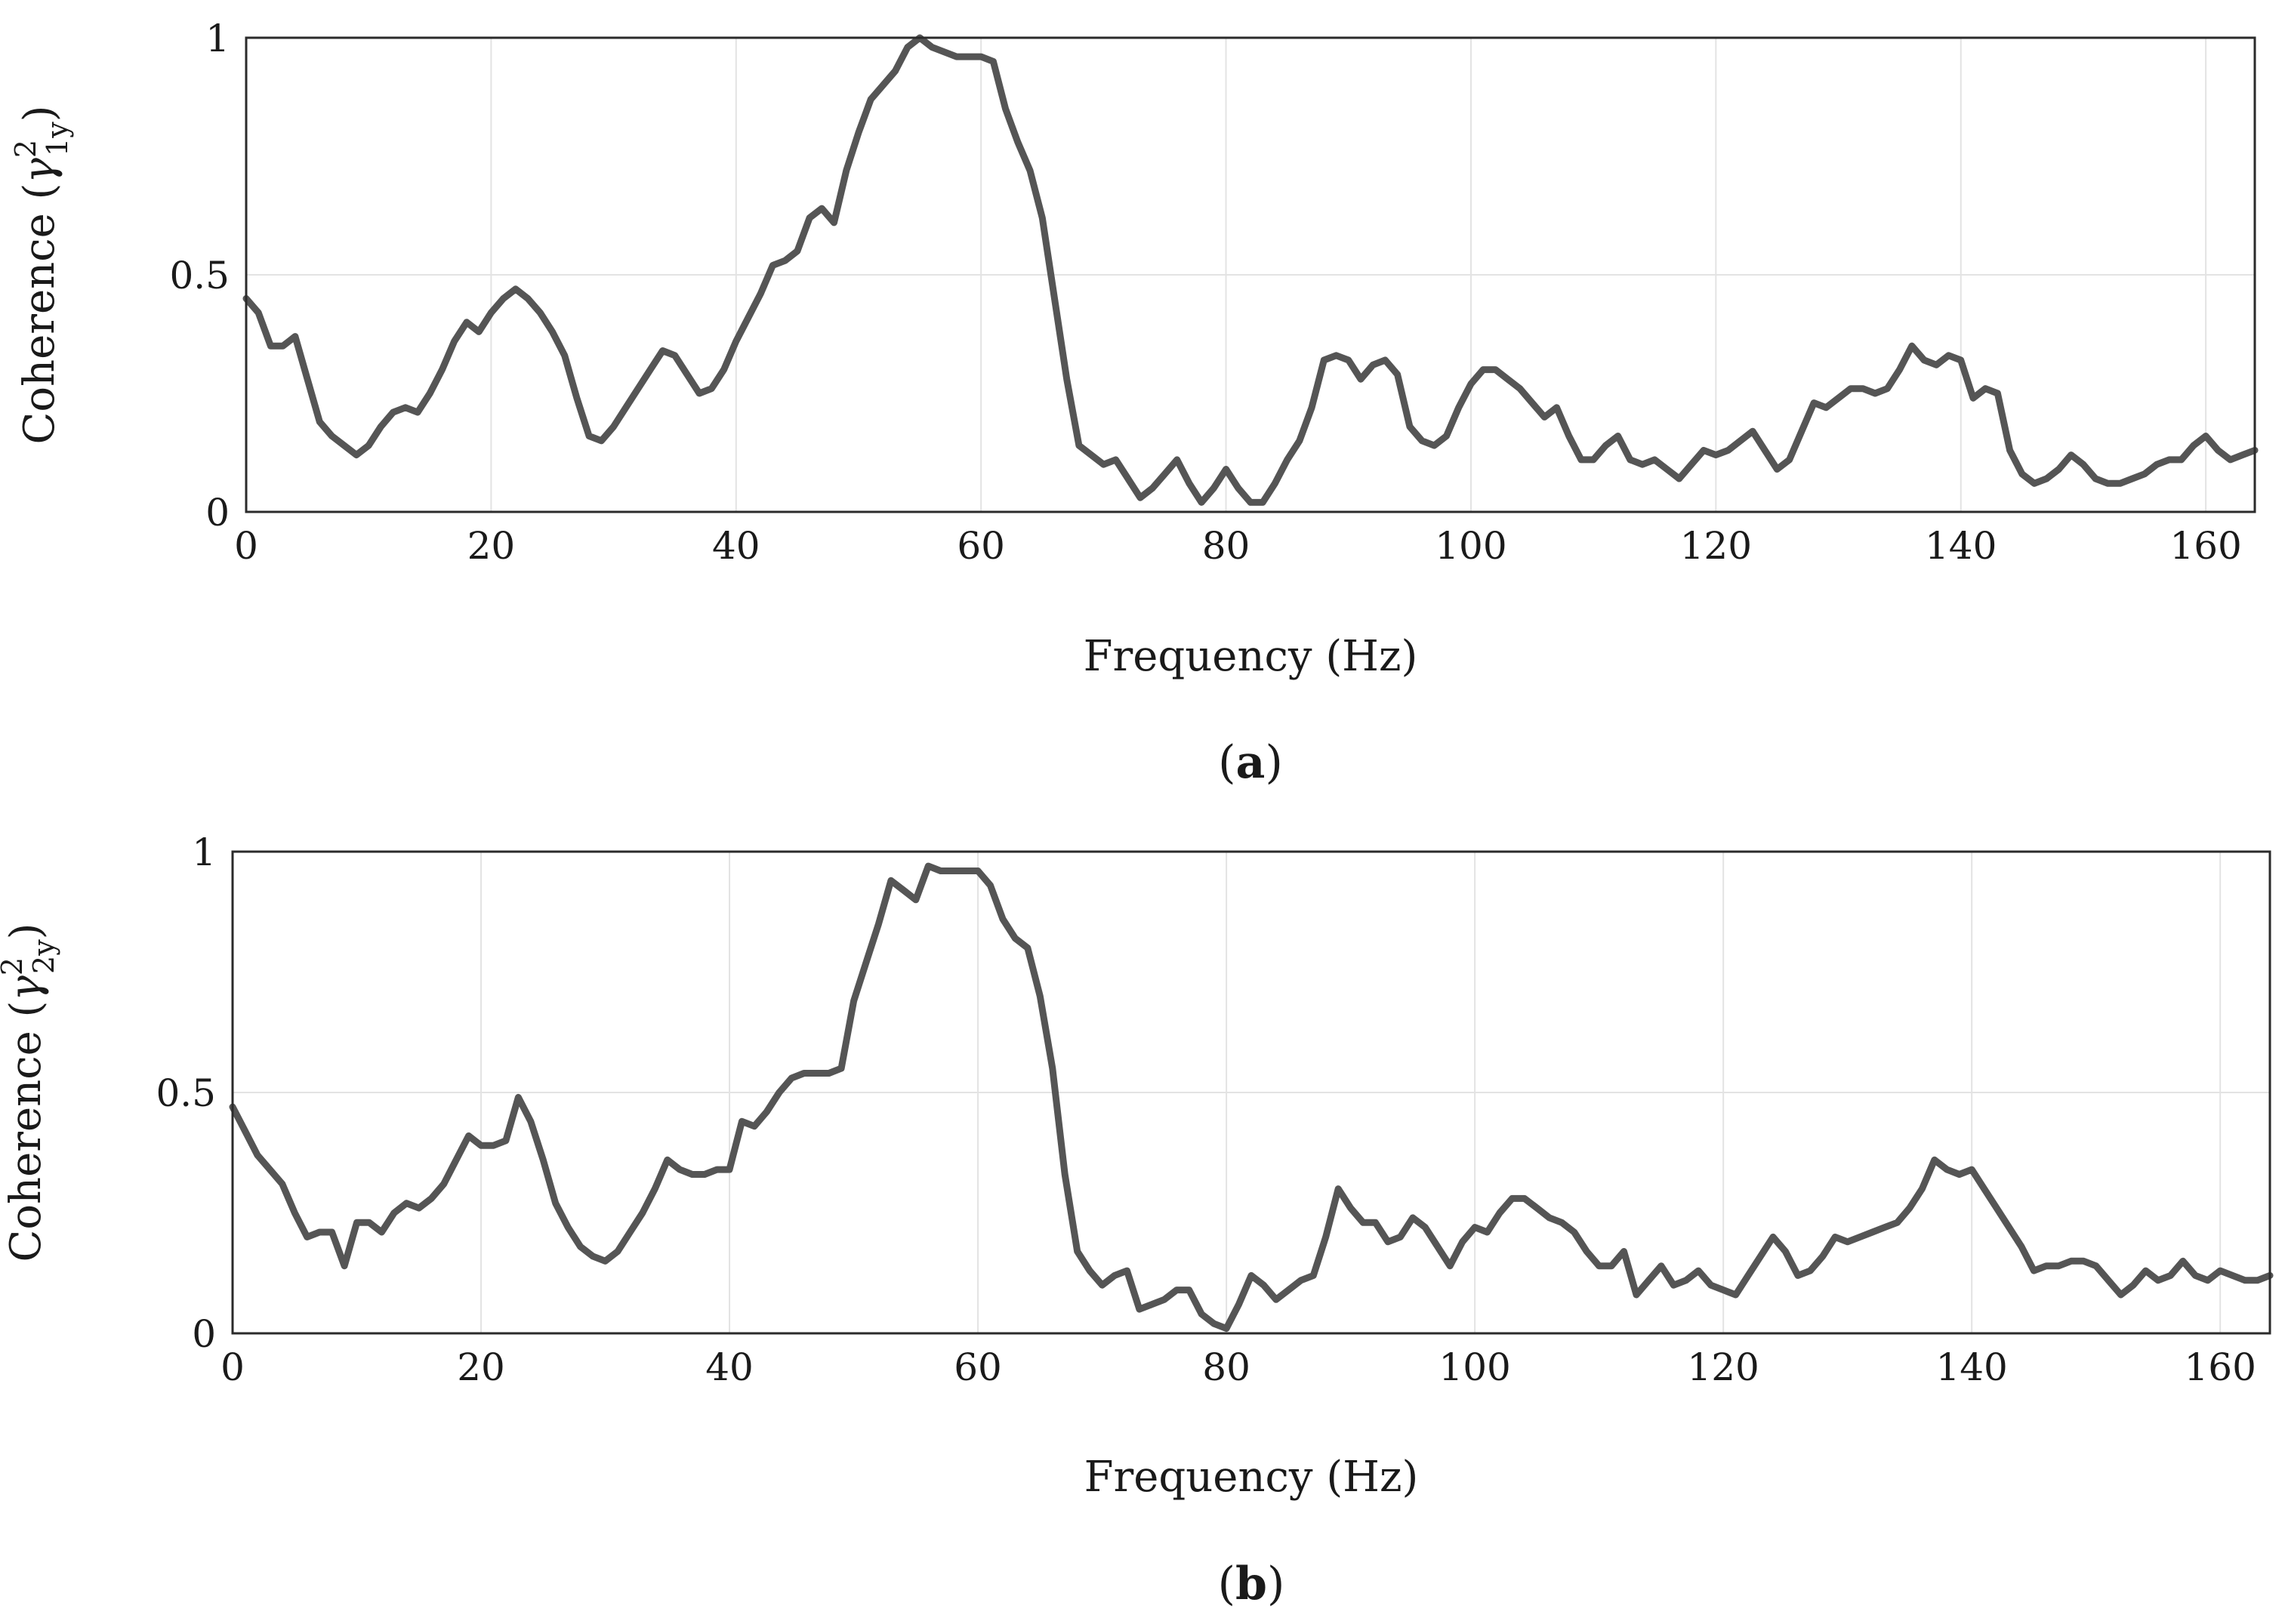  I want to click on y-label-symbol-b: γ, so click(26, 988).